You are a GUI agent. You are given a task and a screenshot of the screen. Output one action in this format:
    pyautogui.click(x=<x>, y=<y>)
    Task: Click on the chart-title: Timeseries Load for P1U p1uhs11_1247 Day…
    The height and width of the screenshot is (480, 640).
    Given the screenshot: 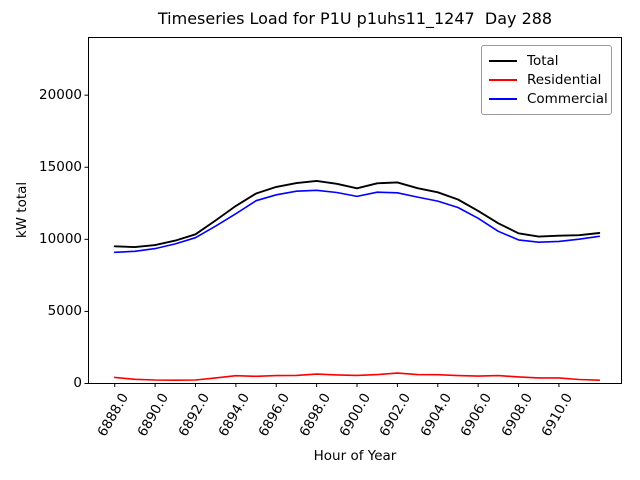 What is the action you would take?
    pyautogui.click(x=355, y=18)
    